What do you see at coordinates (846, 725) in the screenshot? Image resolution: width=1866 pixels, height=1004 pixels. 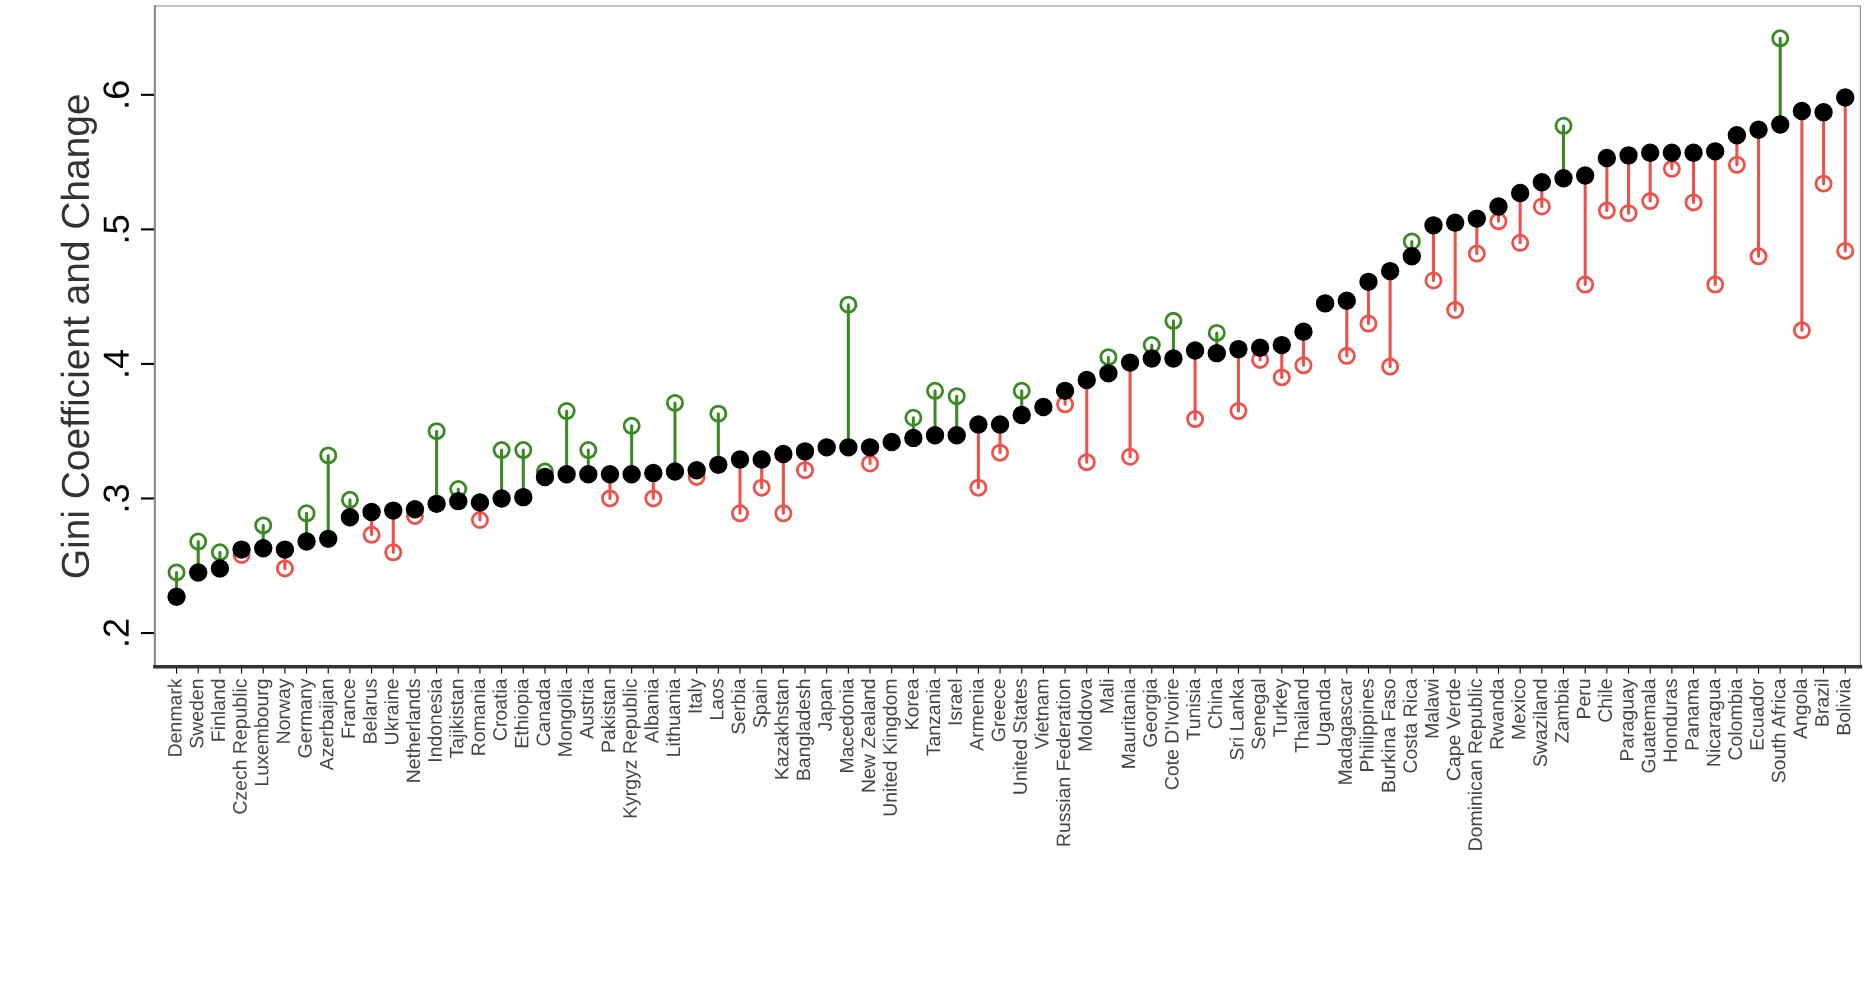 I see `x-tick-label: Macedonia` at bounding box center [846, 725].